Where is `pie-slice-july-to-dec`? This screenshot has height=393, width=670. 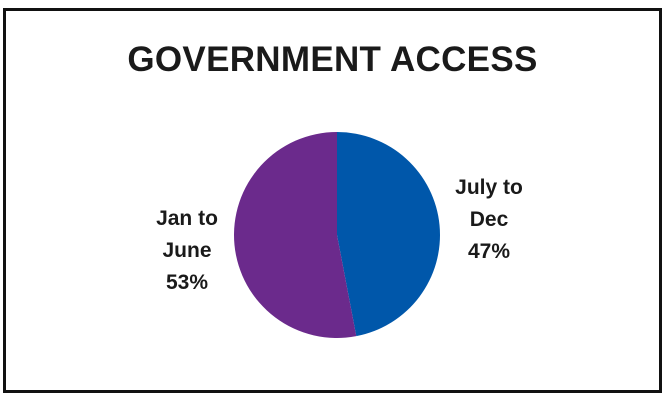 pie-slice-july-to-dec is located at coordinates (389, 234).